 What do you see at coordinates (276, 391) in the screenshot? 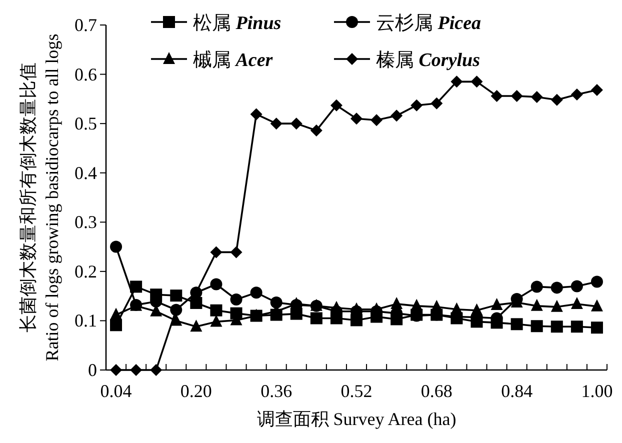
I see `x-tick-label: 0.36` at bounding box center [276, 391].